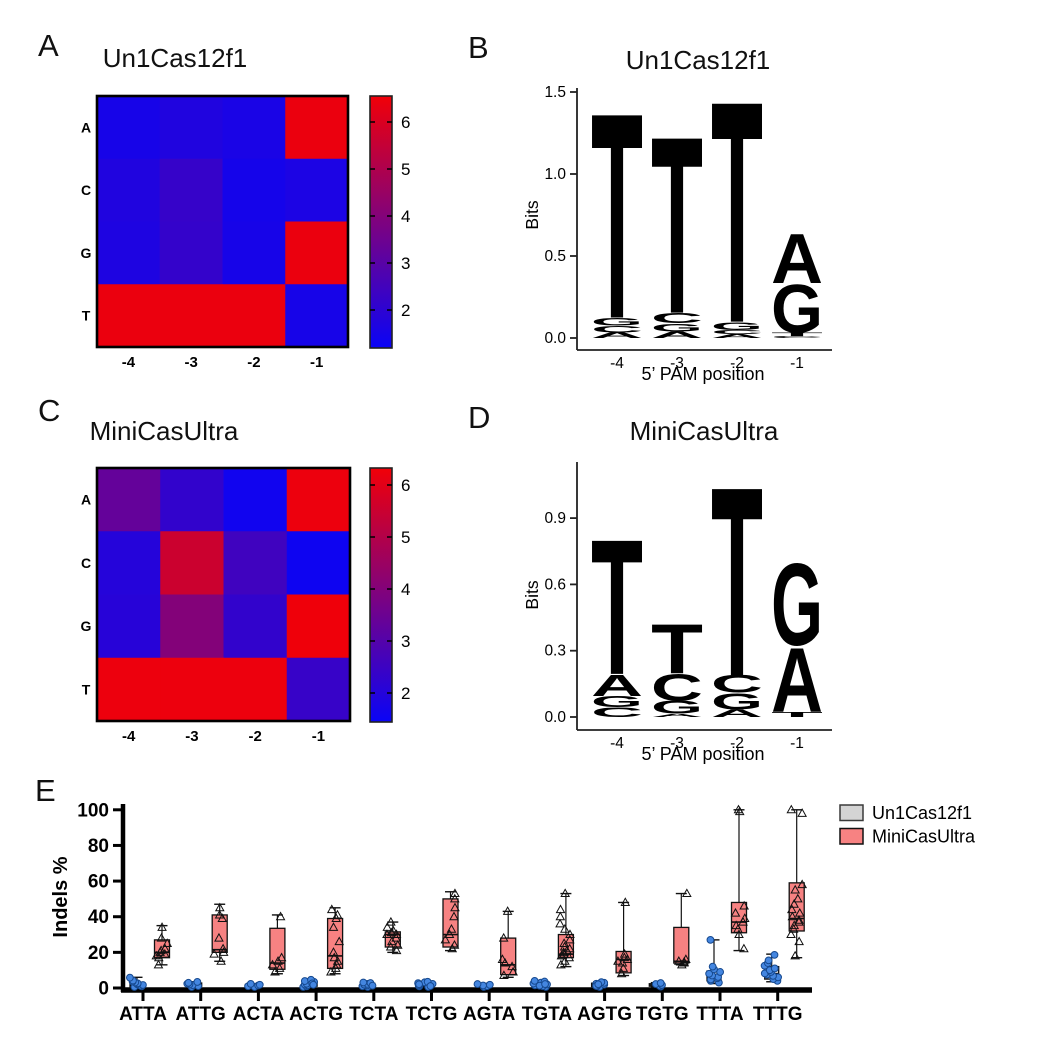 This screenshot has height=1057, width=1039. Describe the element at coordinates (924, 837) in the screenshot. I see `legend-label-minicasultra: MiniCasUltra` at that location.